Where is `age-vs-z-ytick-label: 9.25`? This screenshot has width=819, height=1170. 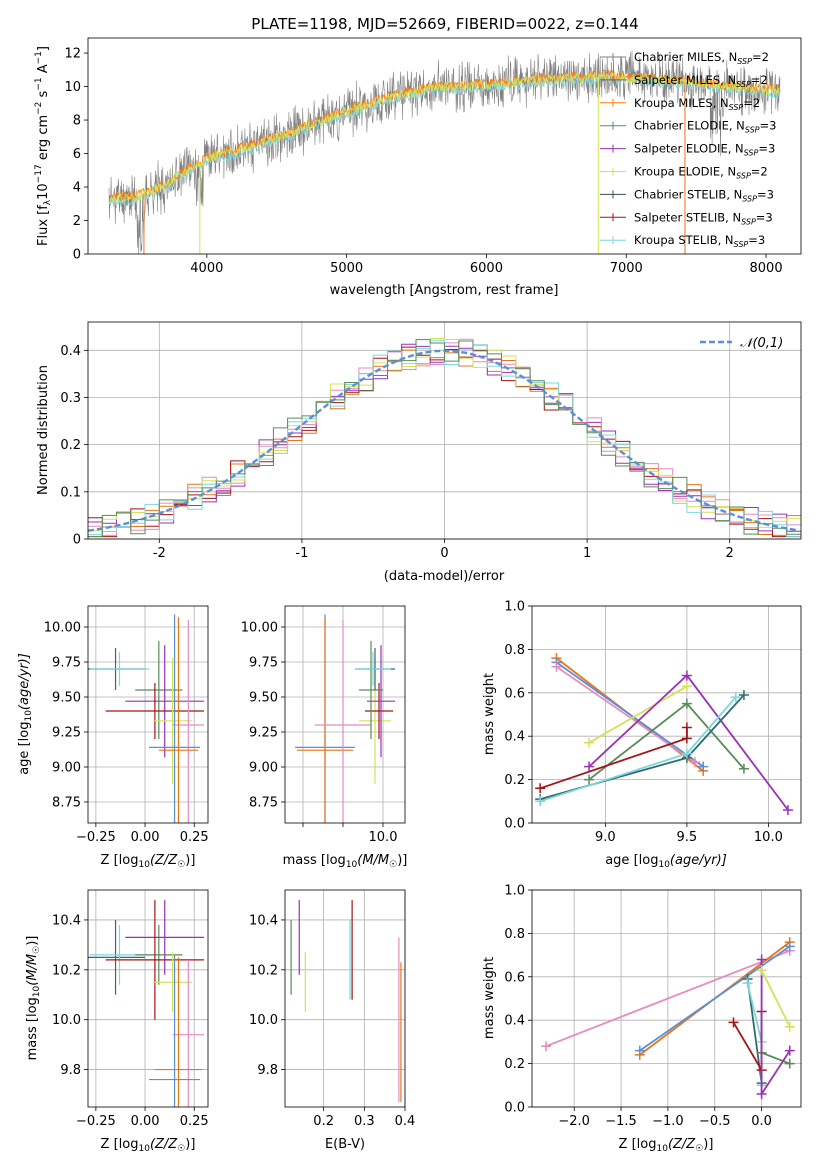
age-vs-z-ytick-label: 9.25 is located at coordinates (66, 733).